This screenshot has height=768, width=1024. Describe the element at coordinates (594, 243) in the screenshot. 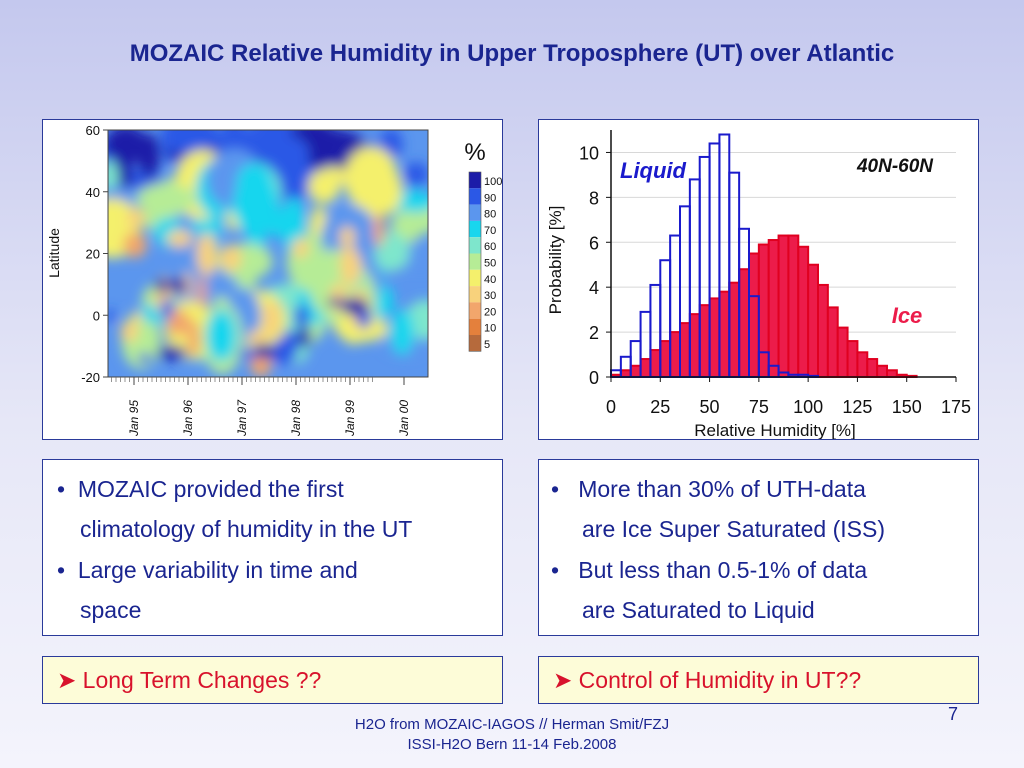

I see `y-tick-label: 6` at that location.